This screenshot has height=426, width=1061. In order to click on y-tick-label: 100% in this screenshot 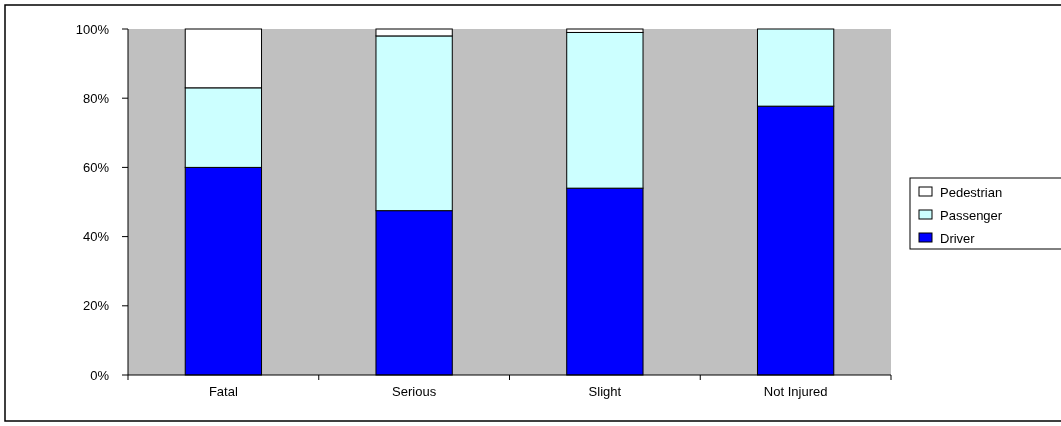, I will do `click(92, 29)`.